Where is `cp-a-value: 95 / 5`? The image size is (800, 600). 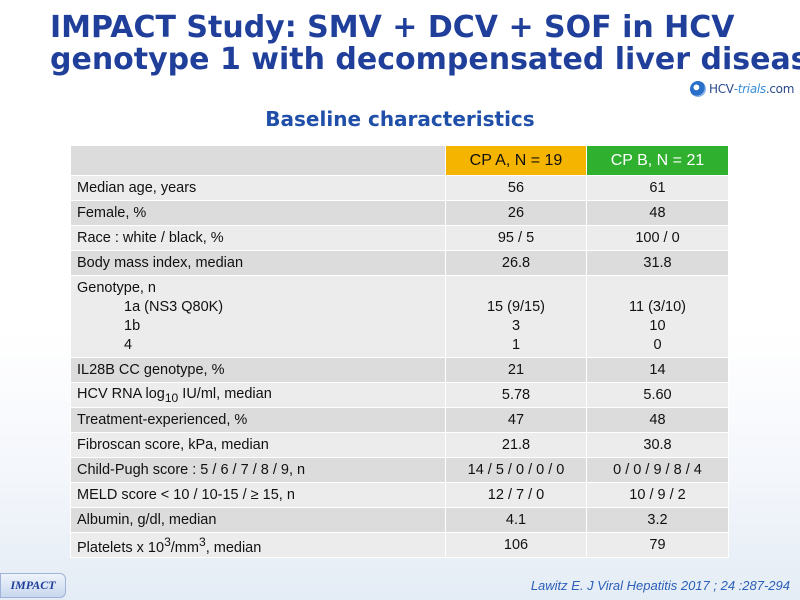 cp-a-value: 95 / 5 is located at coordinates (516, 238).